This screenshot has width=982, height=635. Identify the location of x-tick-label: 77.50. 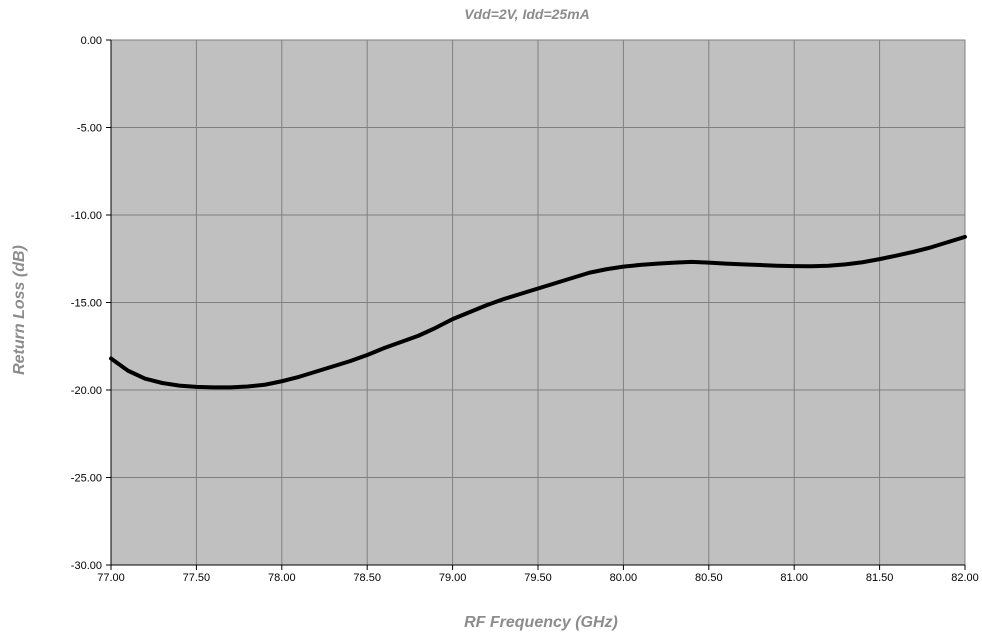
(197, 578).